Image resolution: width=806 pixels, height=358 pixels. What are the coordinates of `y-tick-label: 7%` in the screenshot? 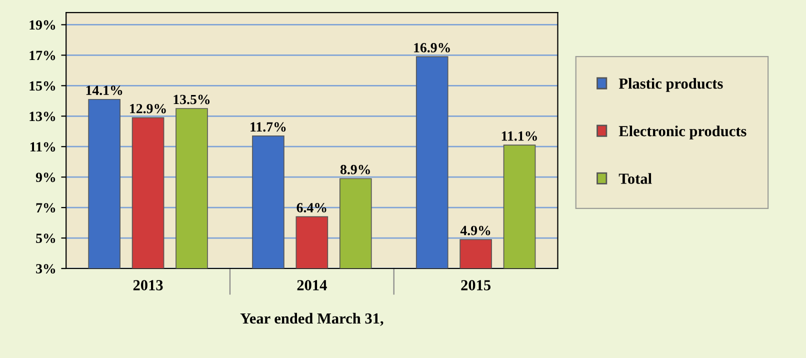 It's located at (46, 208).